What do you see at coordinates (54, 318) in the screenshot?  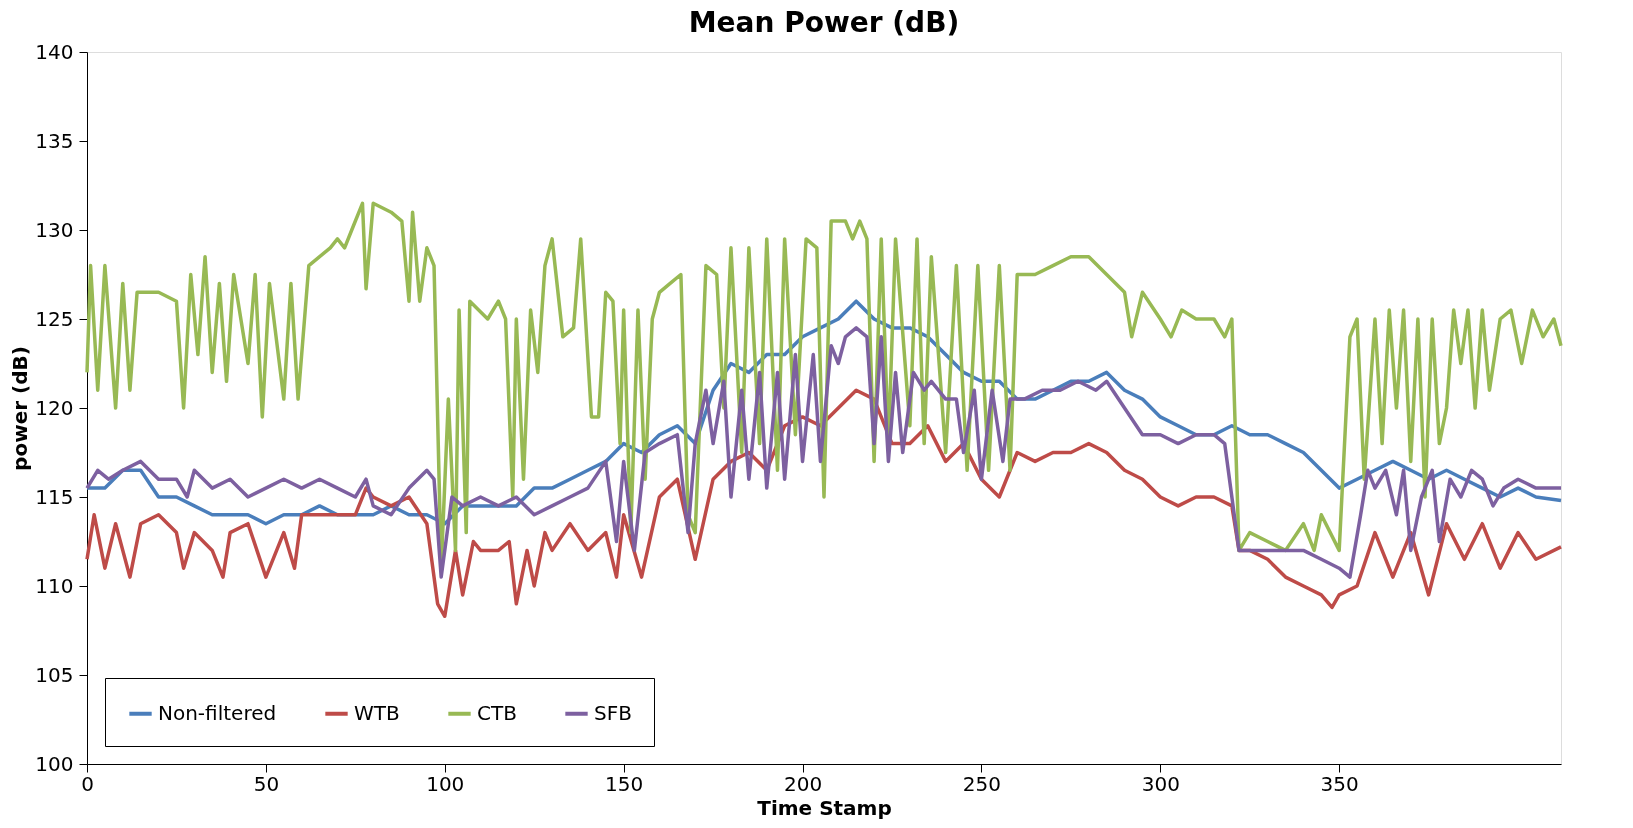 I see `y-tick-label: 125` at bounding box center [54, 318].